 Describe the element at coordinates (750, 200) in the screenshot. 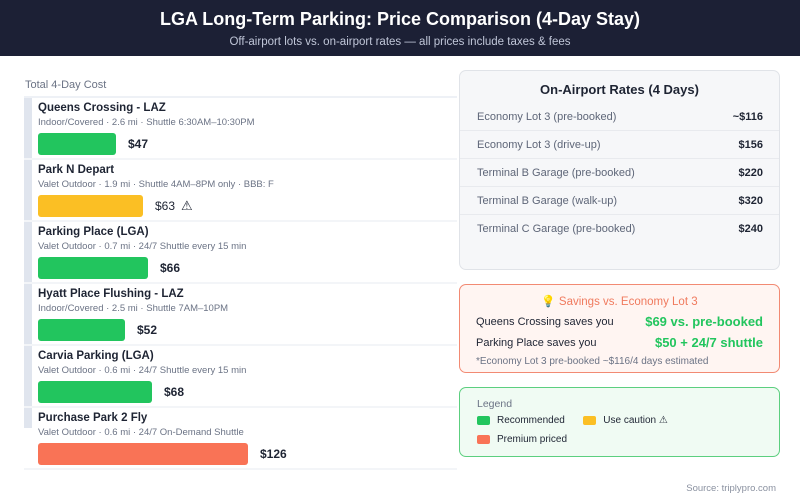

I see `rate-value: $320` at that location.